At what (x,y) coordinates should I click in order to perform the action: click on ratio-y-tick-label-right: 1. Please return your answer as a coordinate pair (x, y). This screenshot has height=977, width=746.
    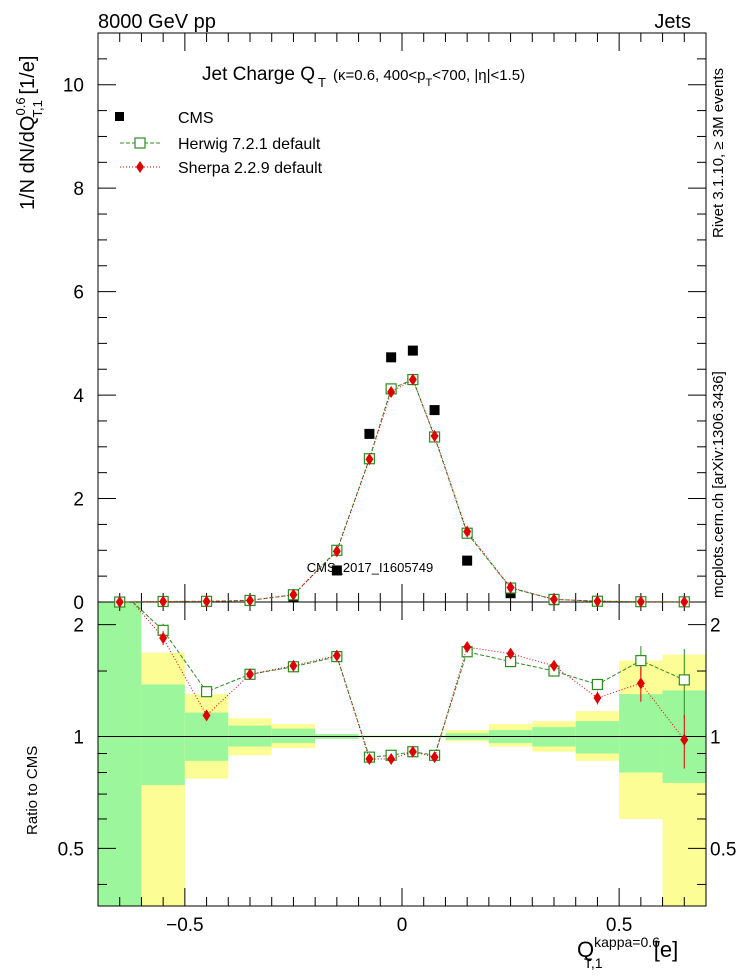
    Looking at the image, I should click on (715, 737).